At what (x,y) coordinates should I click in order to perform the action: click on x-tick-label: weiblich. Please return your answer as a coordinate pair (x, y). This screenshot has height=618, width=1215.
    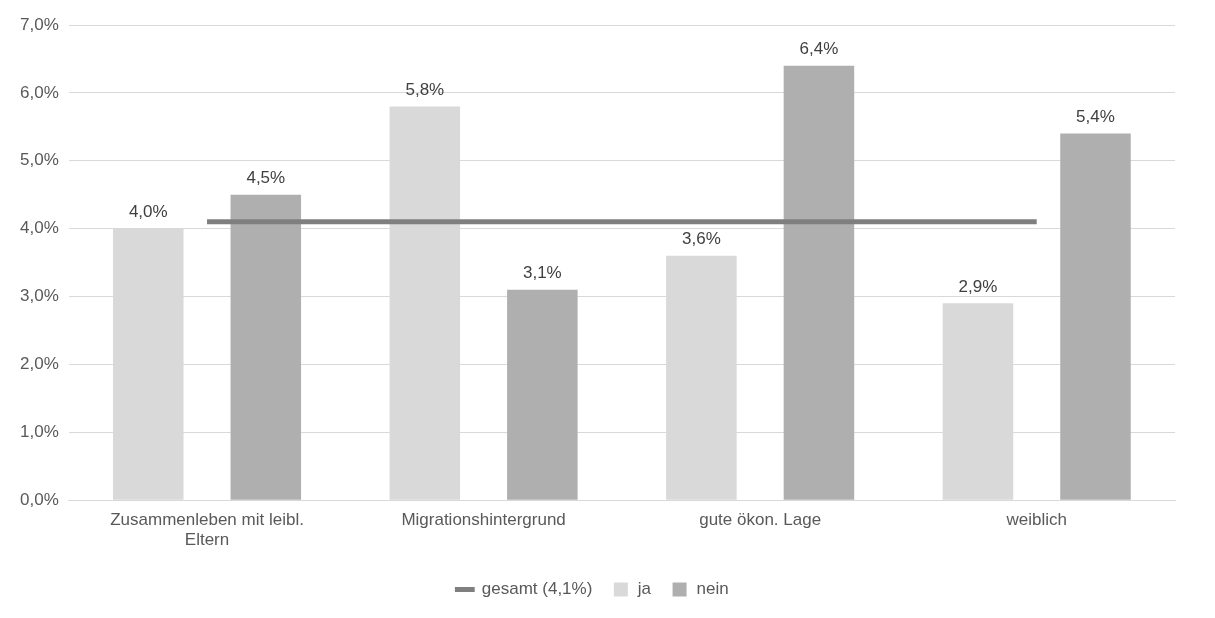
    Looking at the image, I should click on (1036, 520).